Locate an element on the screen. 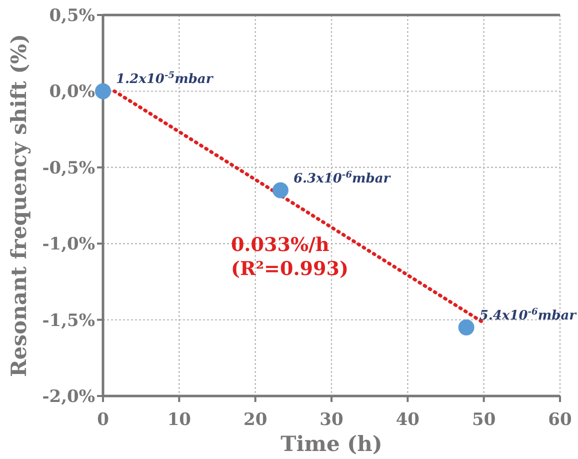 The image size is (578, 459). y-tick-label: -2,0% is located at coordinates (68, 396).